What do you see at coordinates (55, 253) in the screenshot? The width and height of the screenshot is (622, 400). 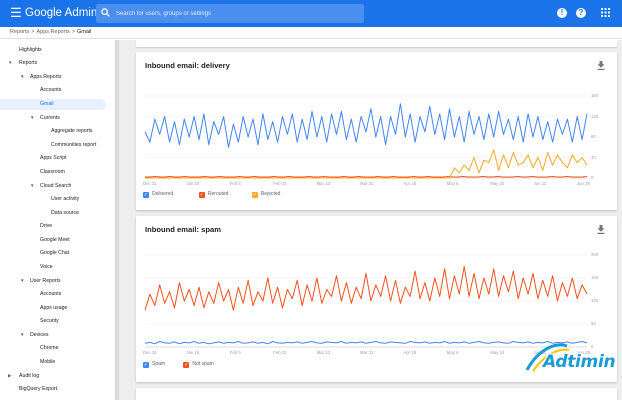 I see `sidebar-item-google-chat: Google Chat` at bounding box center [55, 253].